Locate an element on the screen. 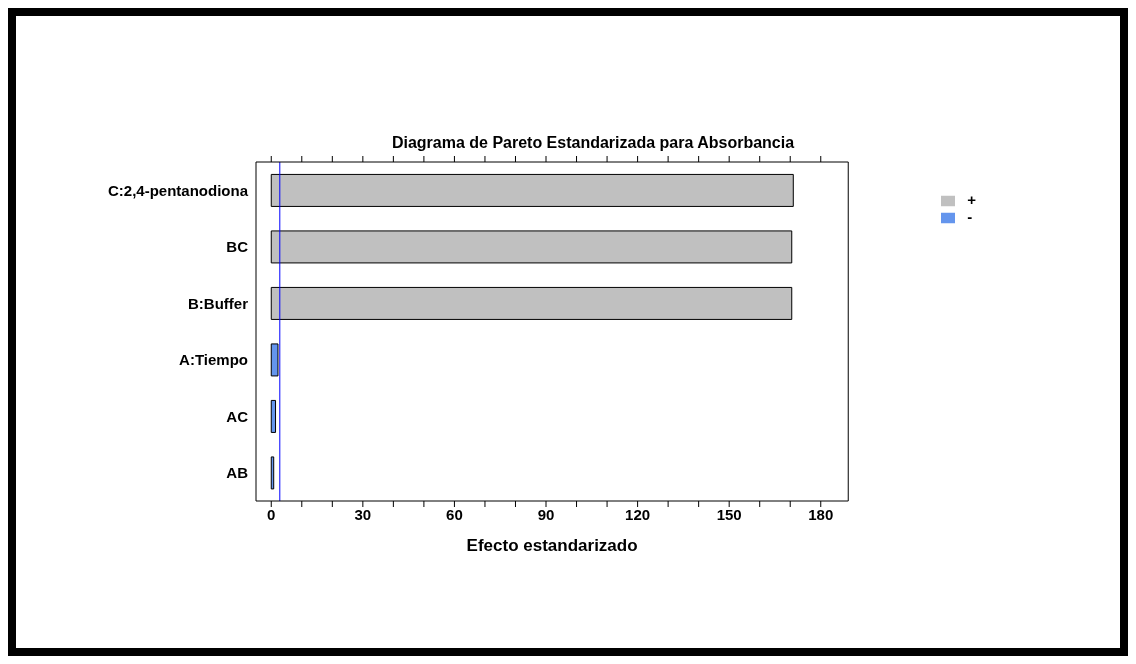 The height and width of the screenshot is (664, 1136). x-tick-label: 60 is located at coordinates (454, 514).